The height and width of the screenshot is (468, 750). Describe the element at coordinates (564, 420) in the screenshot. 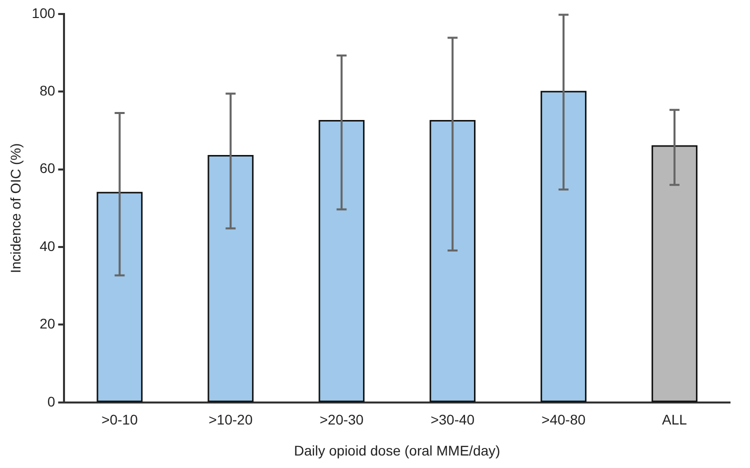

I see `x-tick-label: >40-80` at that location.